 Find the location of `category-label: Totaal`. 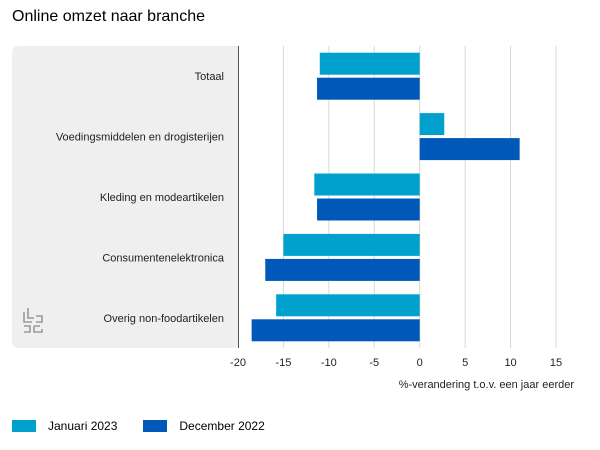

category-label: Totaal is located at coordinates (209, 77).